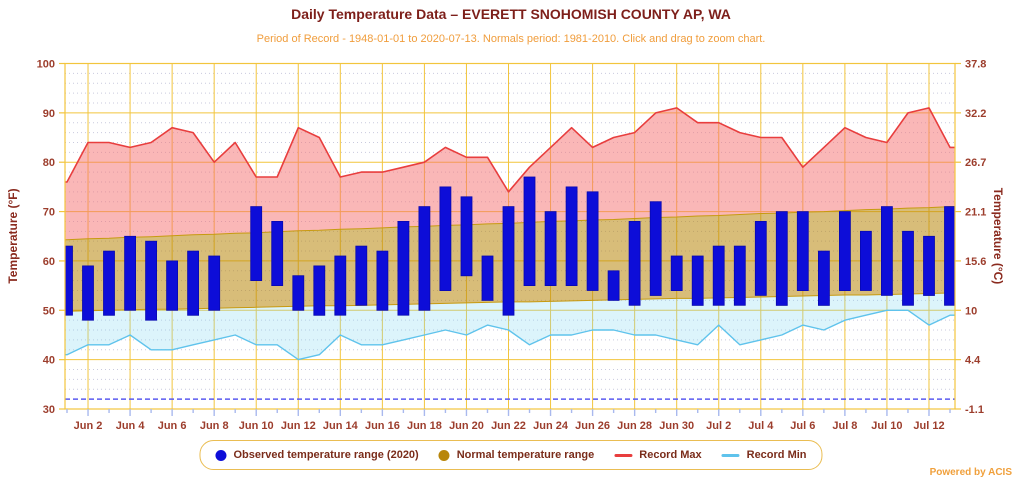 The height and width of the screenshot is (483, 1022). Describe the element at coordinates (46, 238) in the screenshot. I see `y-tick-labels-left: 100 90 80 70 60 50 40 30` at that location.